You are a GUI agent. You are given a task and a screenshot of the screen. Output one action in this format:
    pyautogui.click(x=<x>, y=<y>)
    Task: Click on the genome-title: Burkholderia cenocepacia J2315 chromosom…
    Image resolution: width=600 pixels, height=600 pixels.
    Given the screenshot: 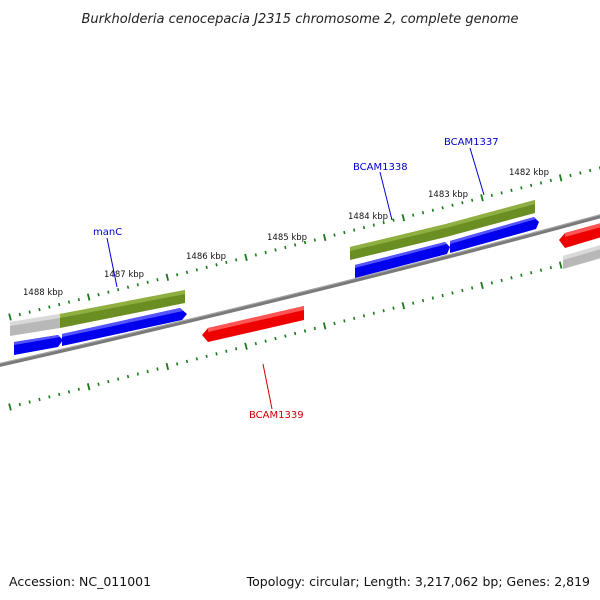 What is the action you would take?
    pyautogui.click(x=299, y=19)
    